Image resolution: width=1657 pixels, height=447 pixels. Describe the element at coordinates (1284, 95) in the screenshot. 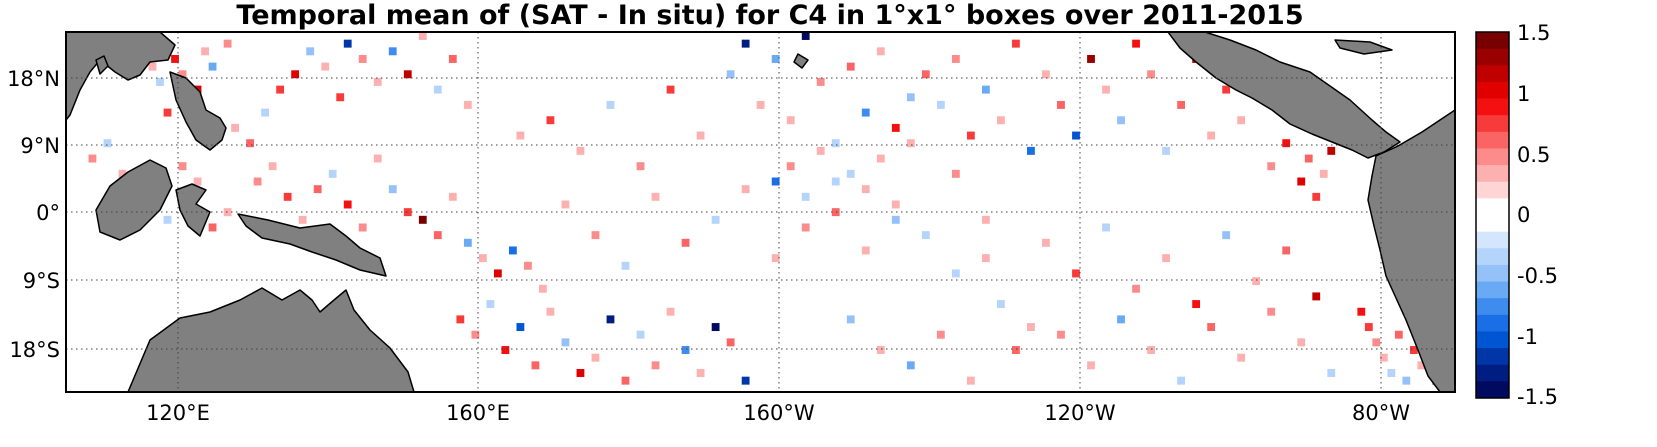

I see `landmass-mexico` at that location.